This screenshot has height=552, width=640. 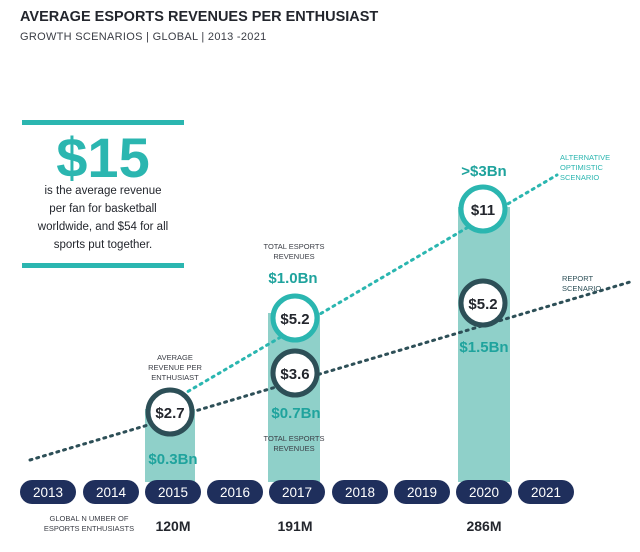 I want to click on callout-line-4: sports put together., so click(x=103, y=245).